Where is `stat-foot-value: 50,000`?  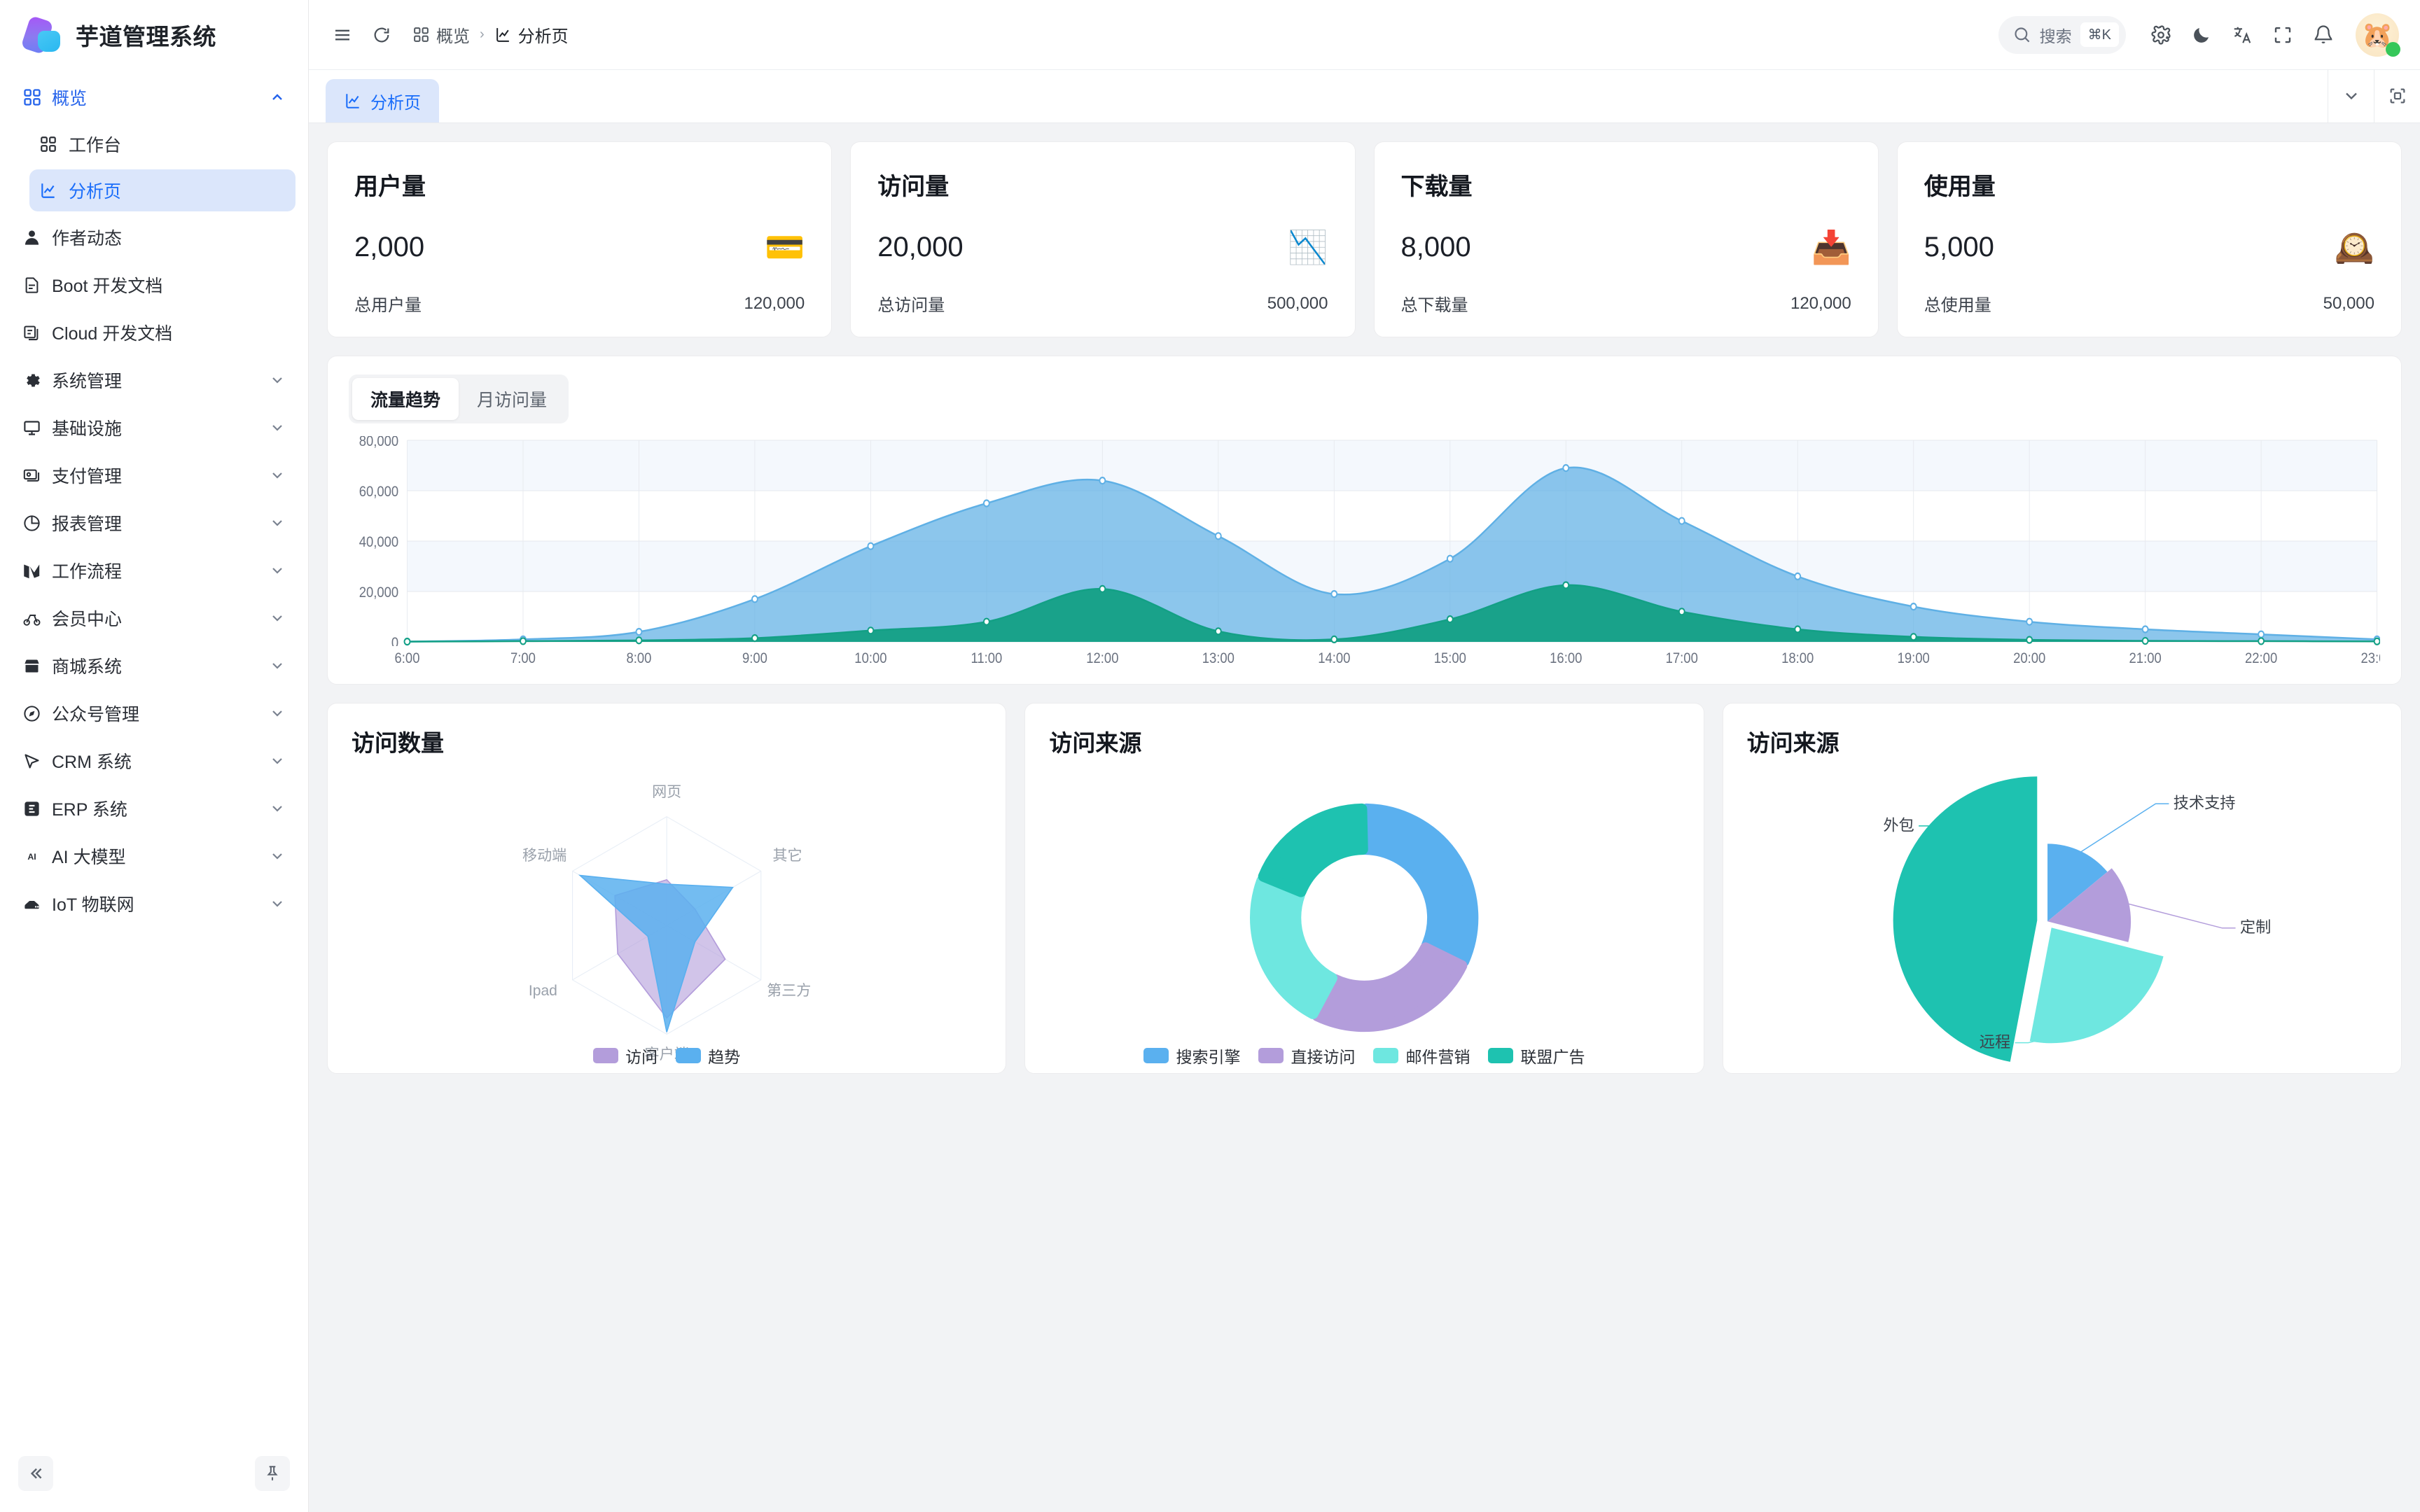
stat-foot-value: 50,000 is located at coordinates (2348, 303).